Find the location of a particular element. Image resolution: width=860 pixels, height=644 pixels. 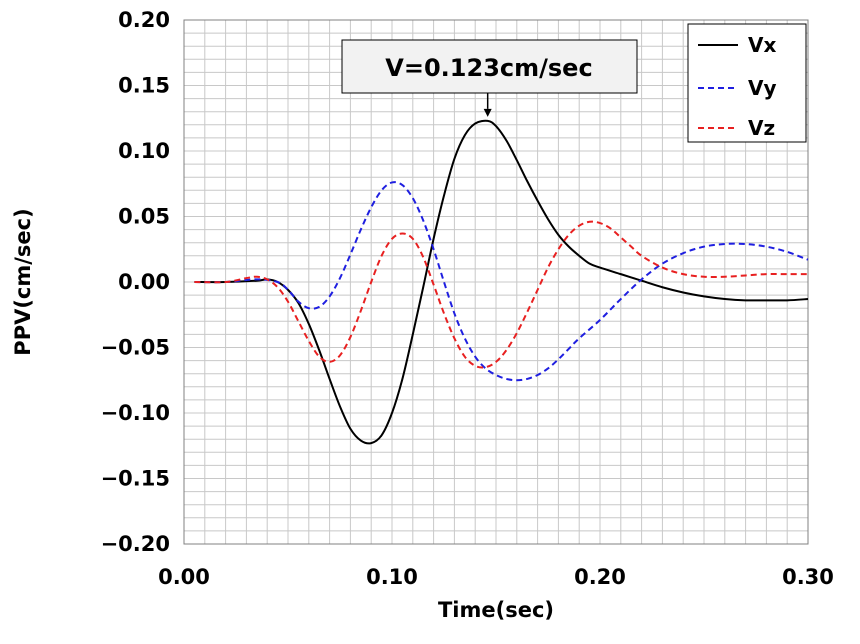

legend-box is located at coordinates (747, 83).